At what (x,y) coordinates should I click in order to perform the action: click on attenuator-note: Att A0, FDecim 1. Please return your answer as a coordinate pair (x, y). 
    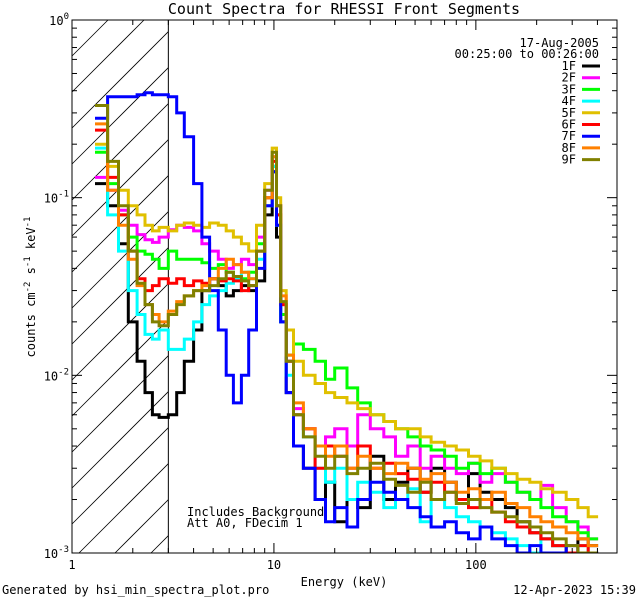
    Looking at the image, I should click on (245, 523).